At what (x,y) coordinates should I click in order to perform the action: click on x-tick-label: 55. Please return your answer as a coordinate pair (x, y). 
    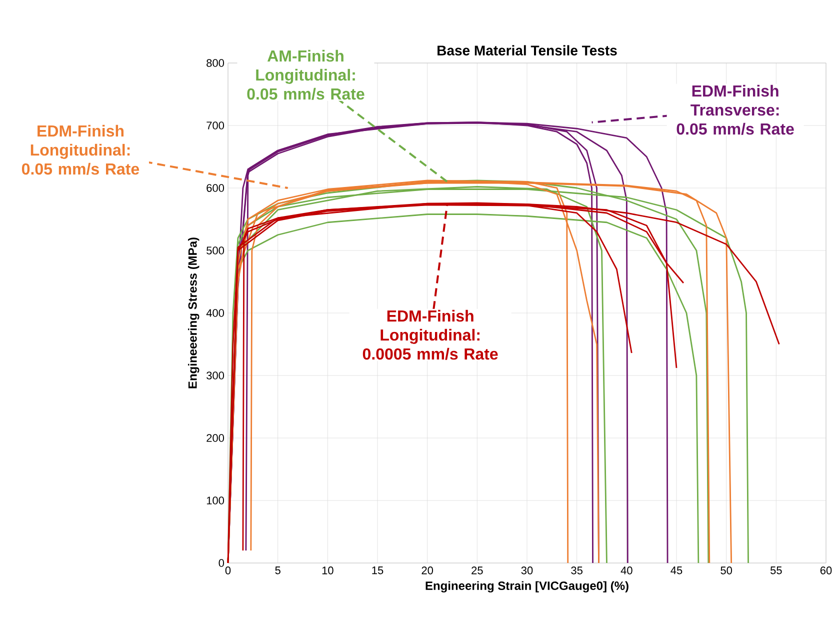
    Looking at the image, I should click on (776, 570).